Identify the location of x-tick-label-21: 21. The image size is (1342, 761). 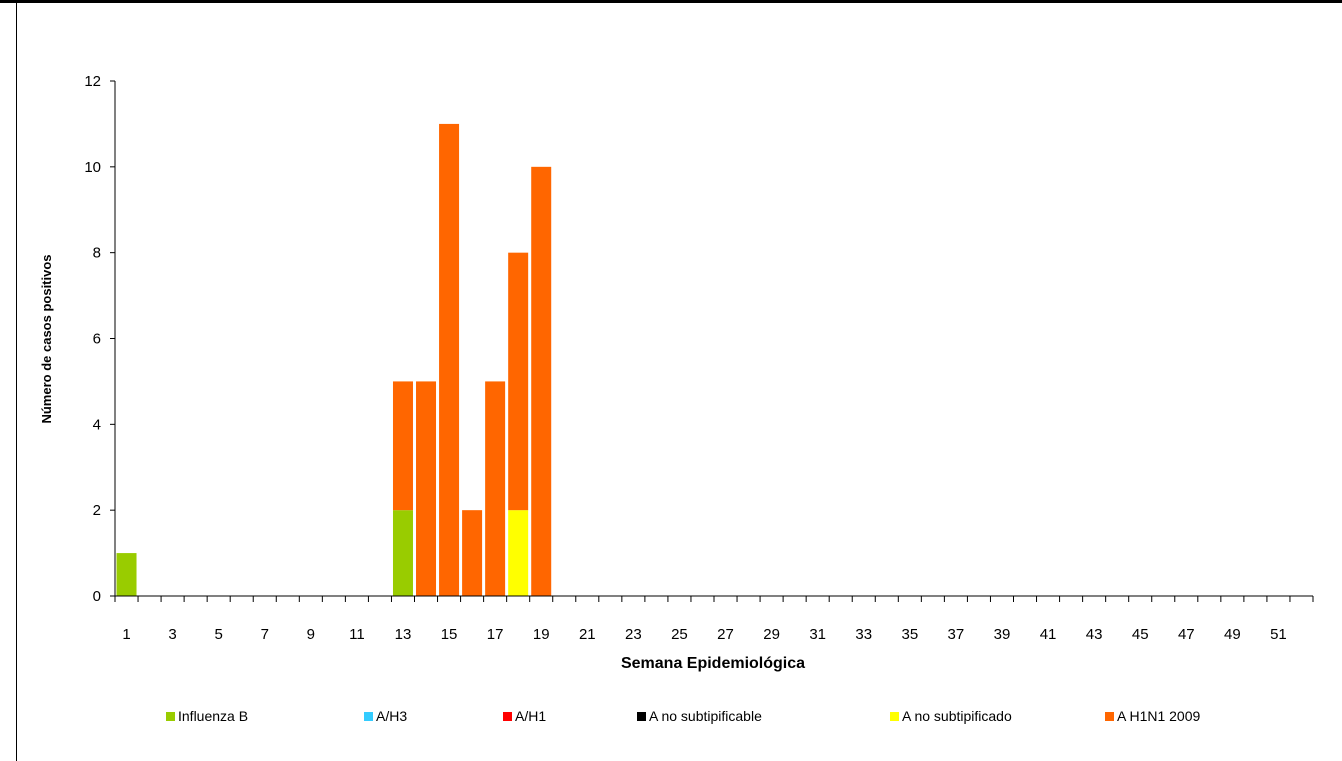
(587, 634).